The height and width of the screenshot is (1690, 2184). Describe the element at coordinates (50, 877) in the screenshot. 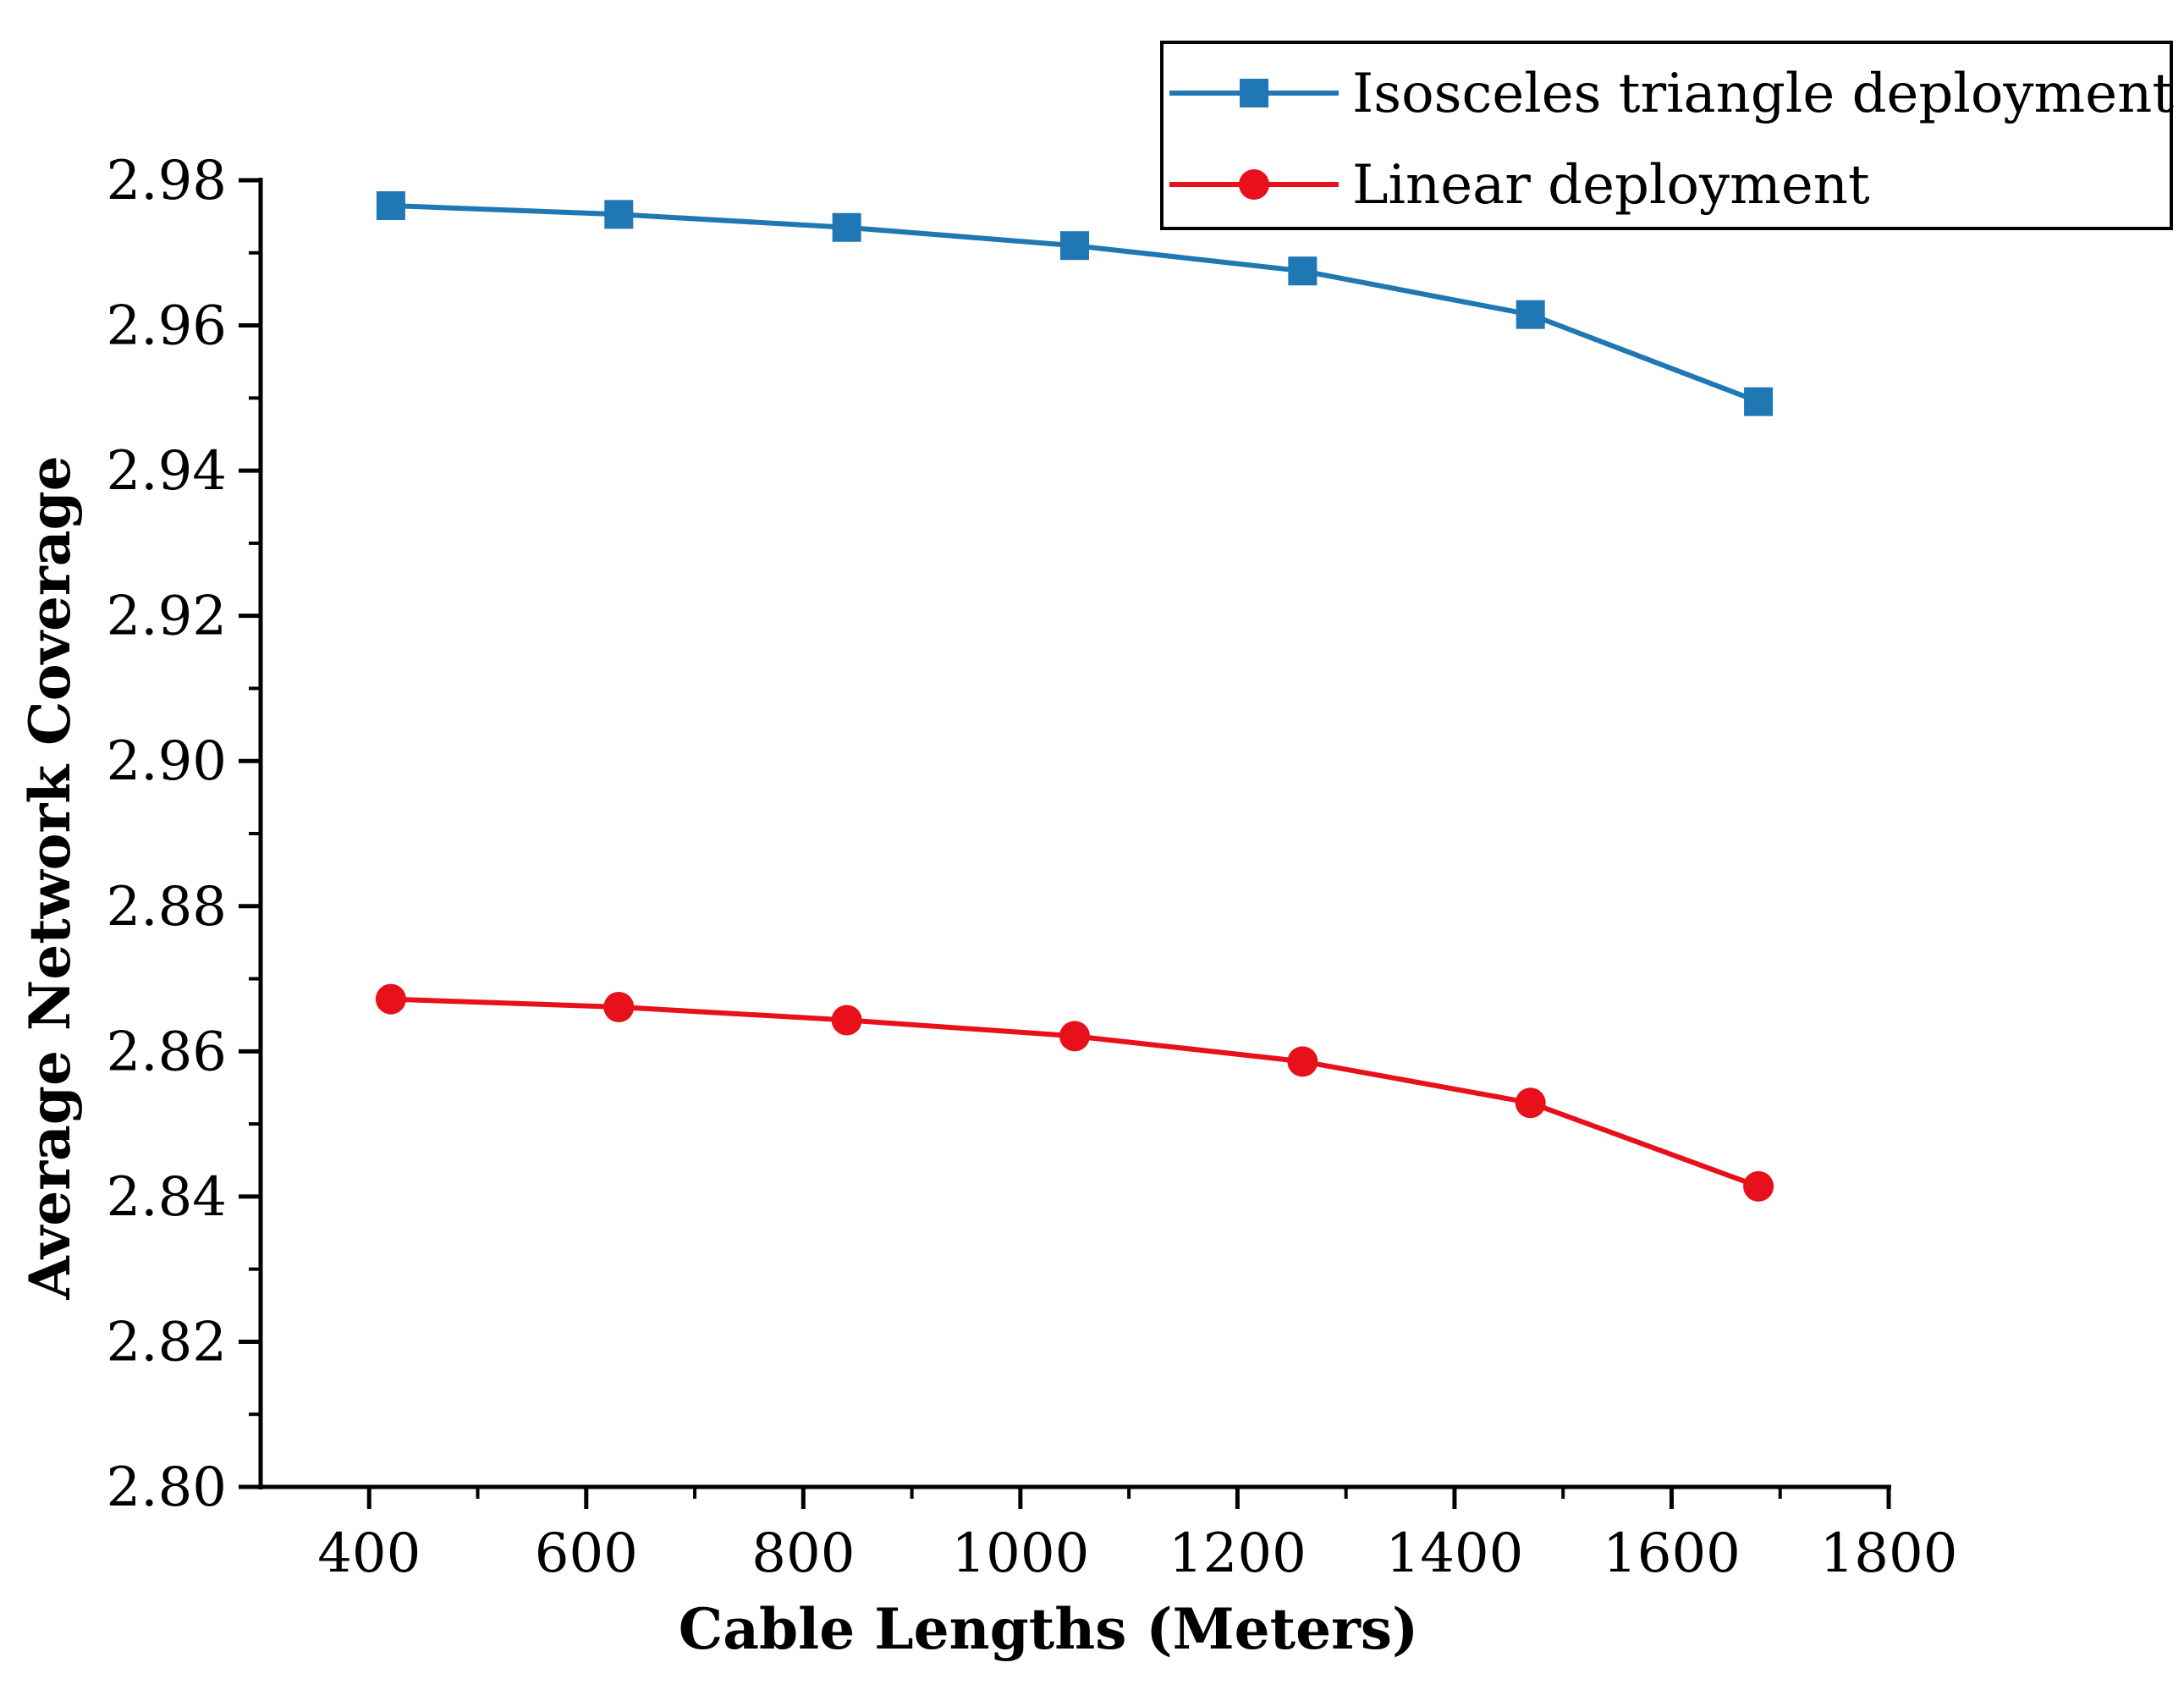

I see `y-axis-title: Average Network Coverage` at that location.